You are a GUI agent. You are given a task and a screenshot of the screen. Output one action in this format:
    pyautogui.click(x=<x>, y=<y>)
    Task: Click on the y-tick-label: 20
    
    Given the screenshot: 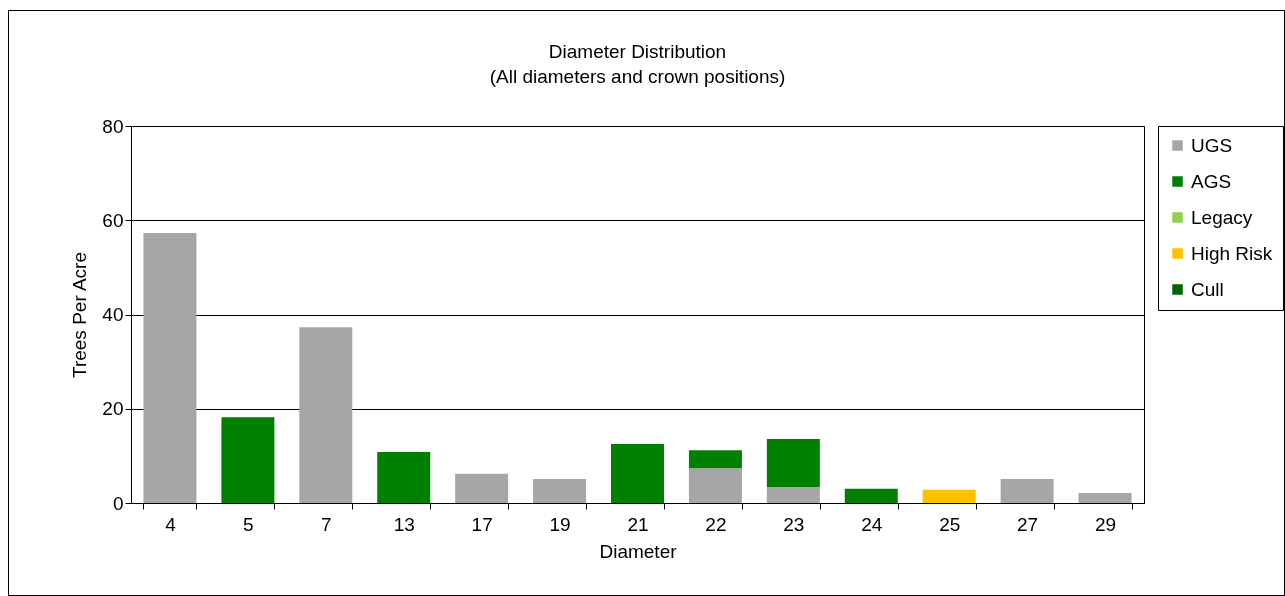 What is the action you would take?
    pyautogui.click(x=113, y=409)
    